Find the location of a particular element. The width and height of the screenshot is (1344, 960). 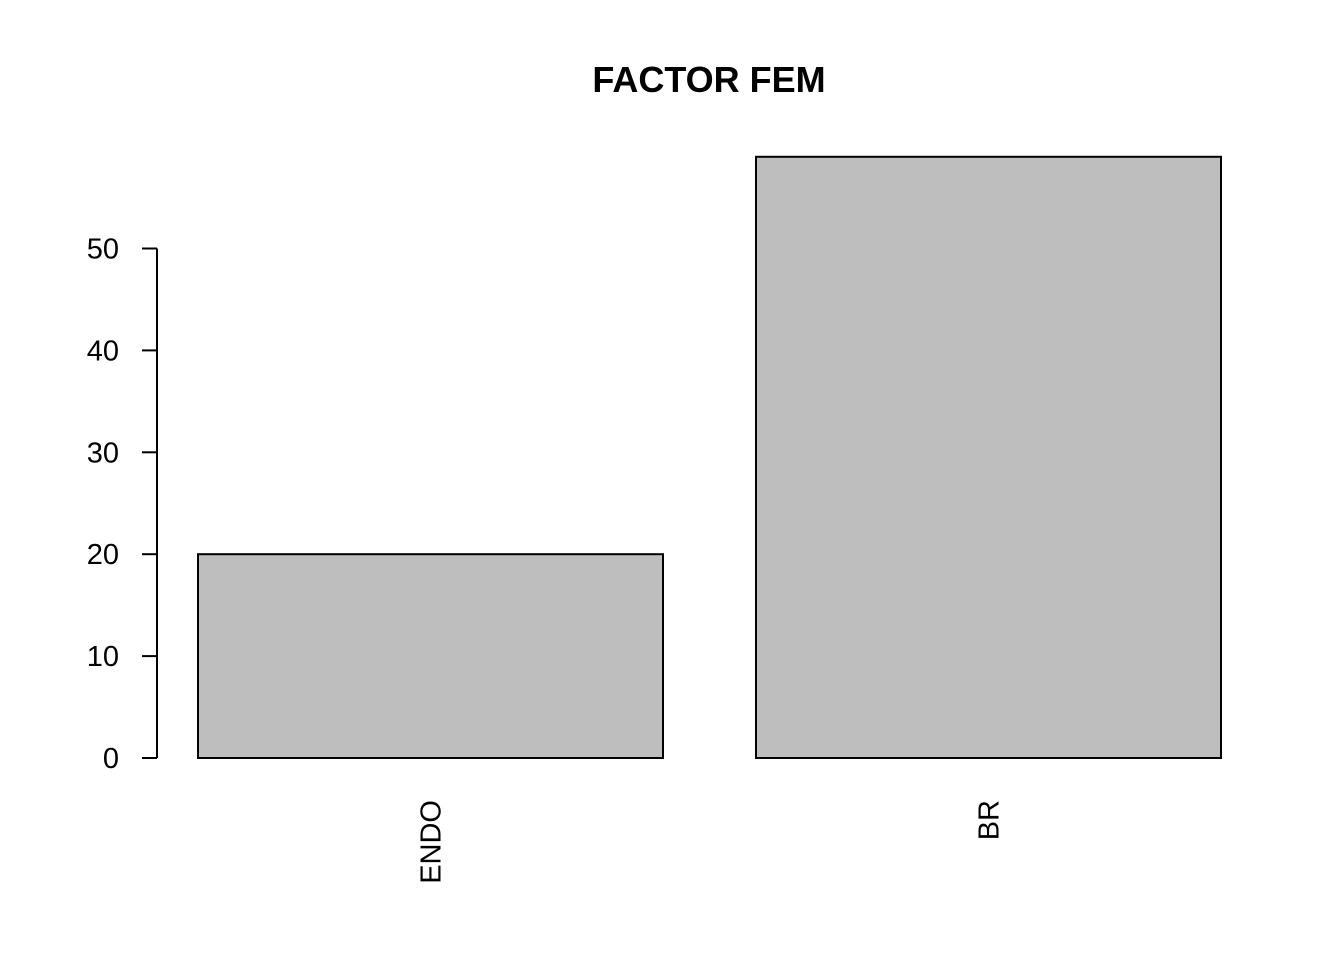

bar-endo is located at coordinates (430, 656).